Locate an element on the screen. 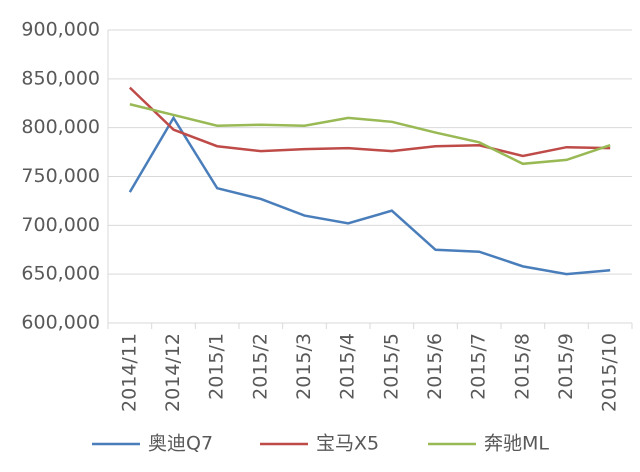 This screenshot has height=472, width=640. x-tick-label: 2015/1 is located at coordinates (217, 366).